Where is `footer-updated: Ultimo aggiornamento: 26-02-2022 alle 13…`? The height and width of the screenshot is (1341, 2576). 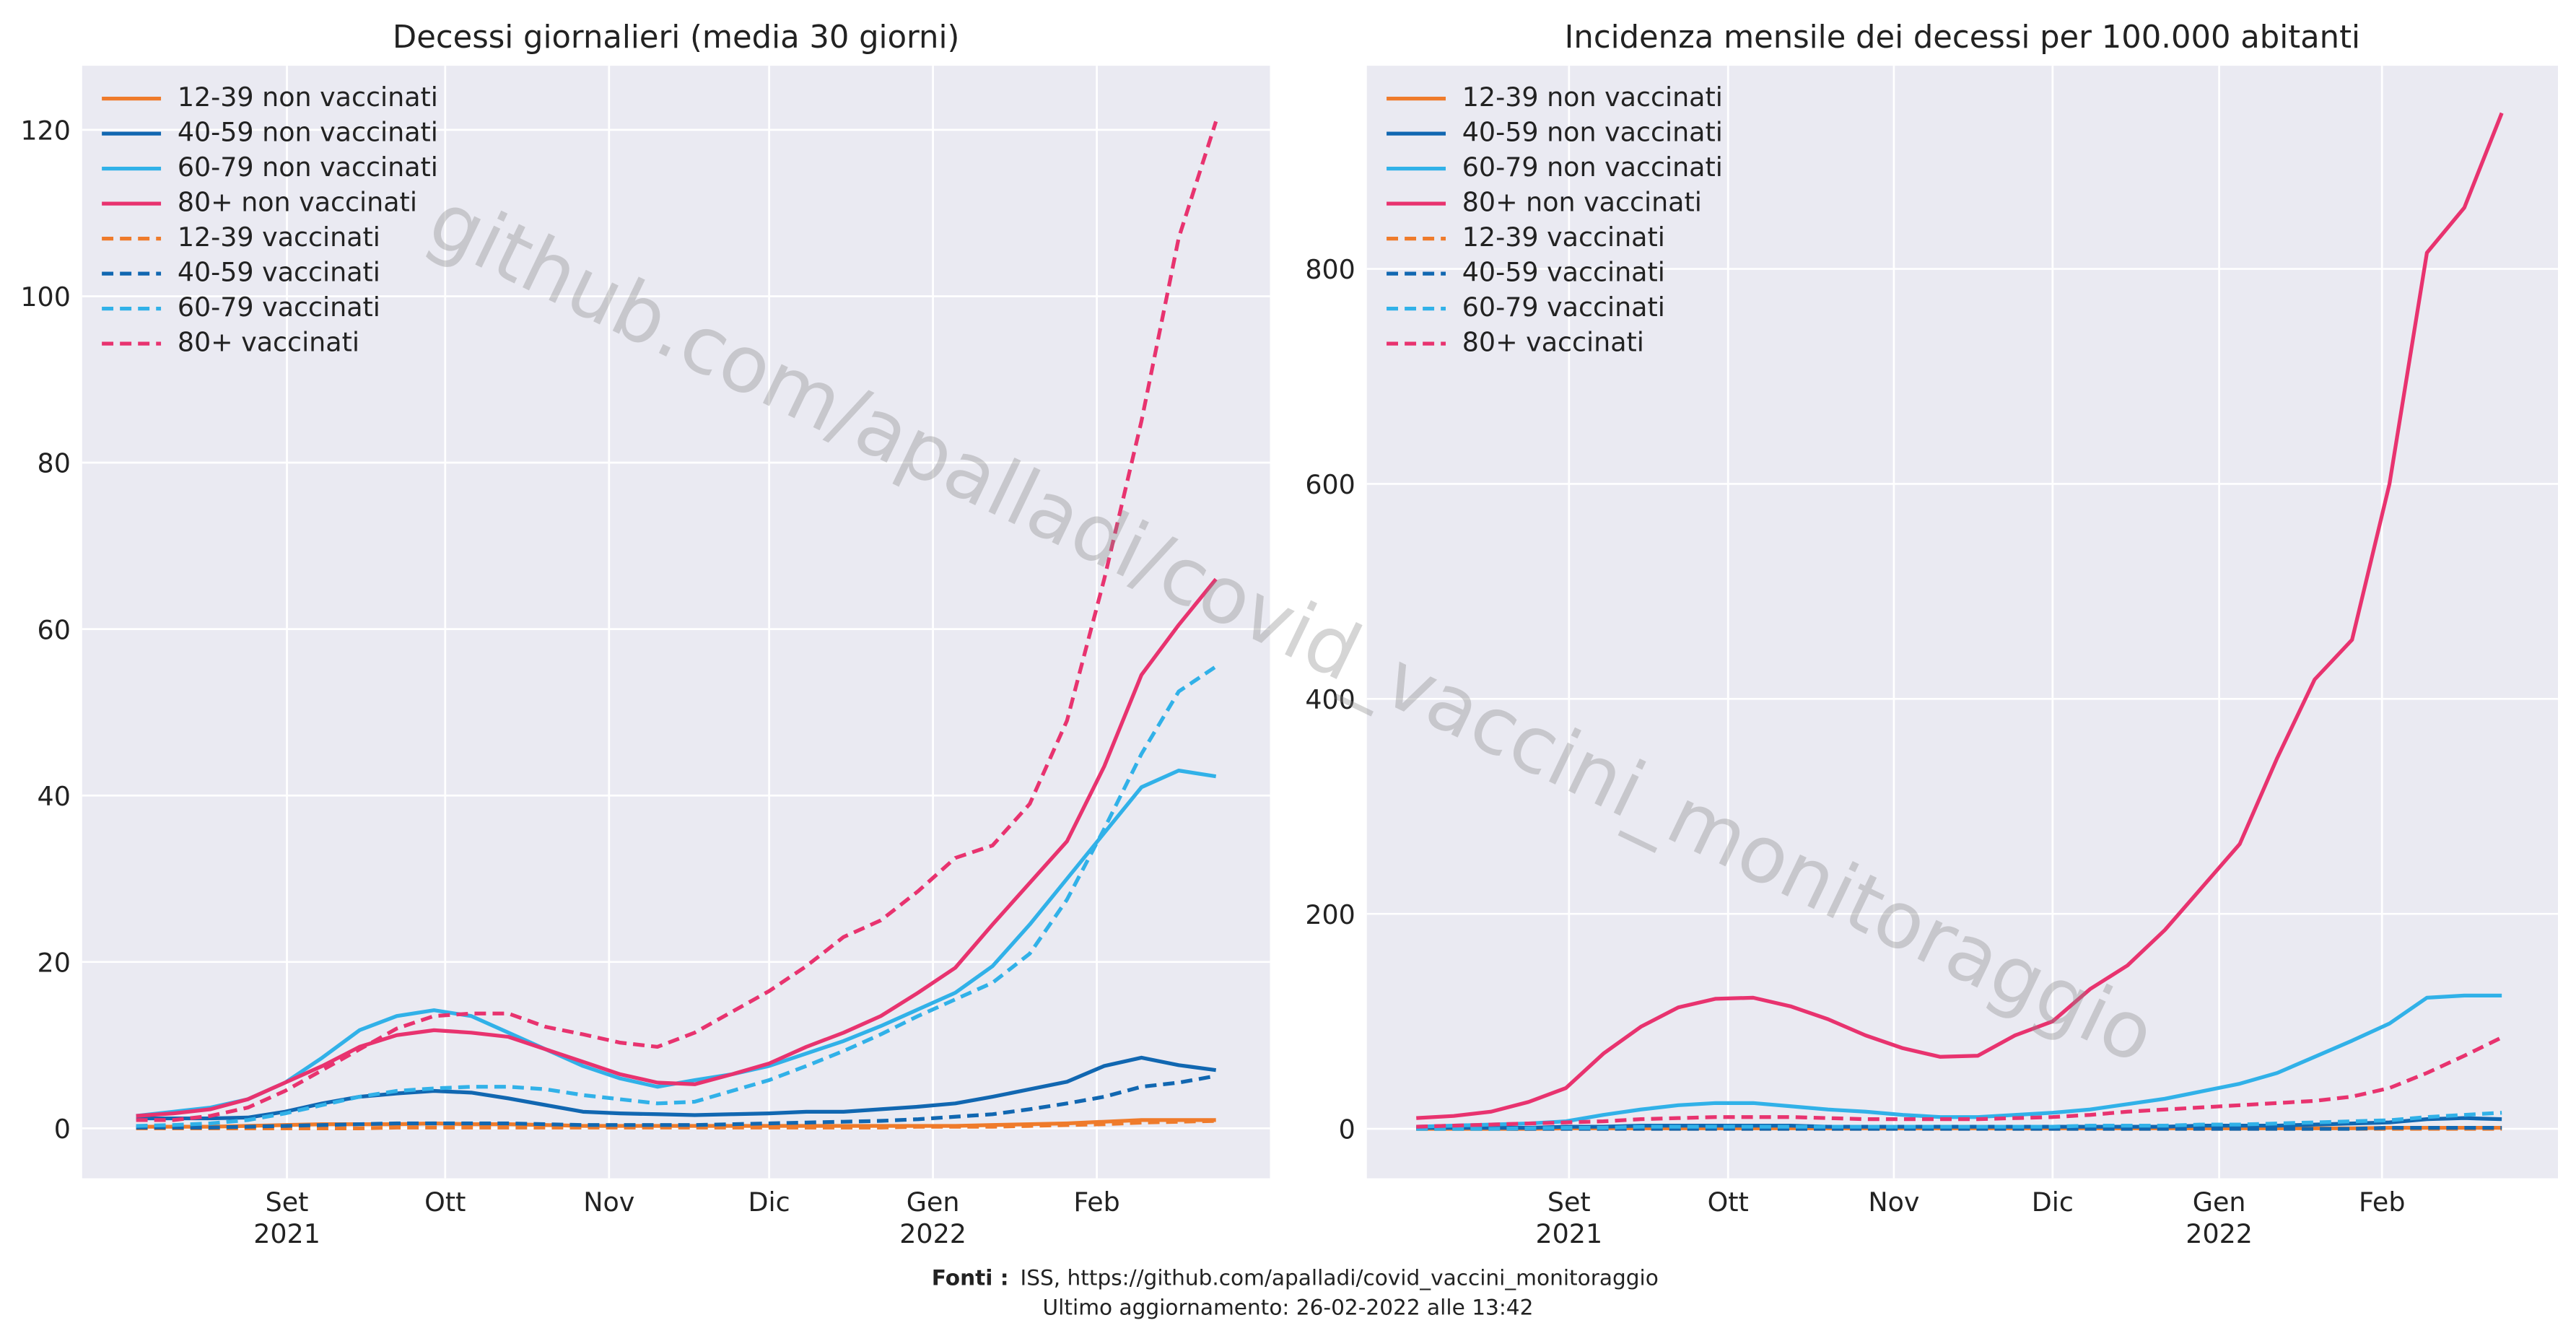 footer-updated: Ultimo aggiornamento: 26-02-2022 alle 13… is located at coordinates (1288, 1308).